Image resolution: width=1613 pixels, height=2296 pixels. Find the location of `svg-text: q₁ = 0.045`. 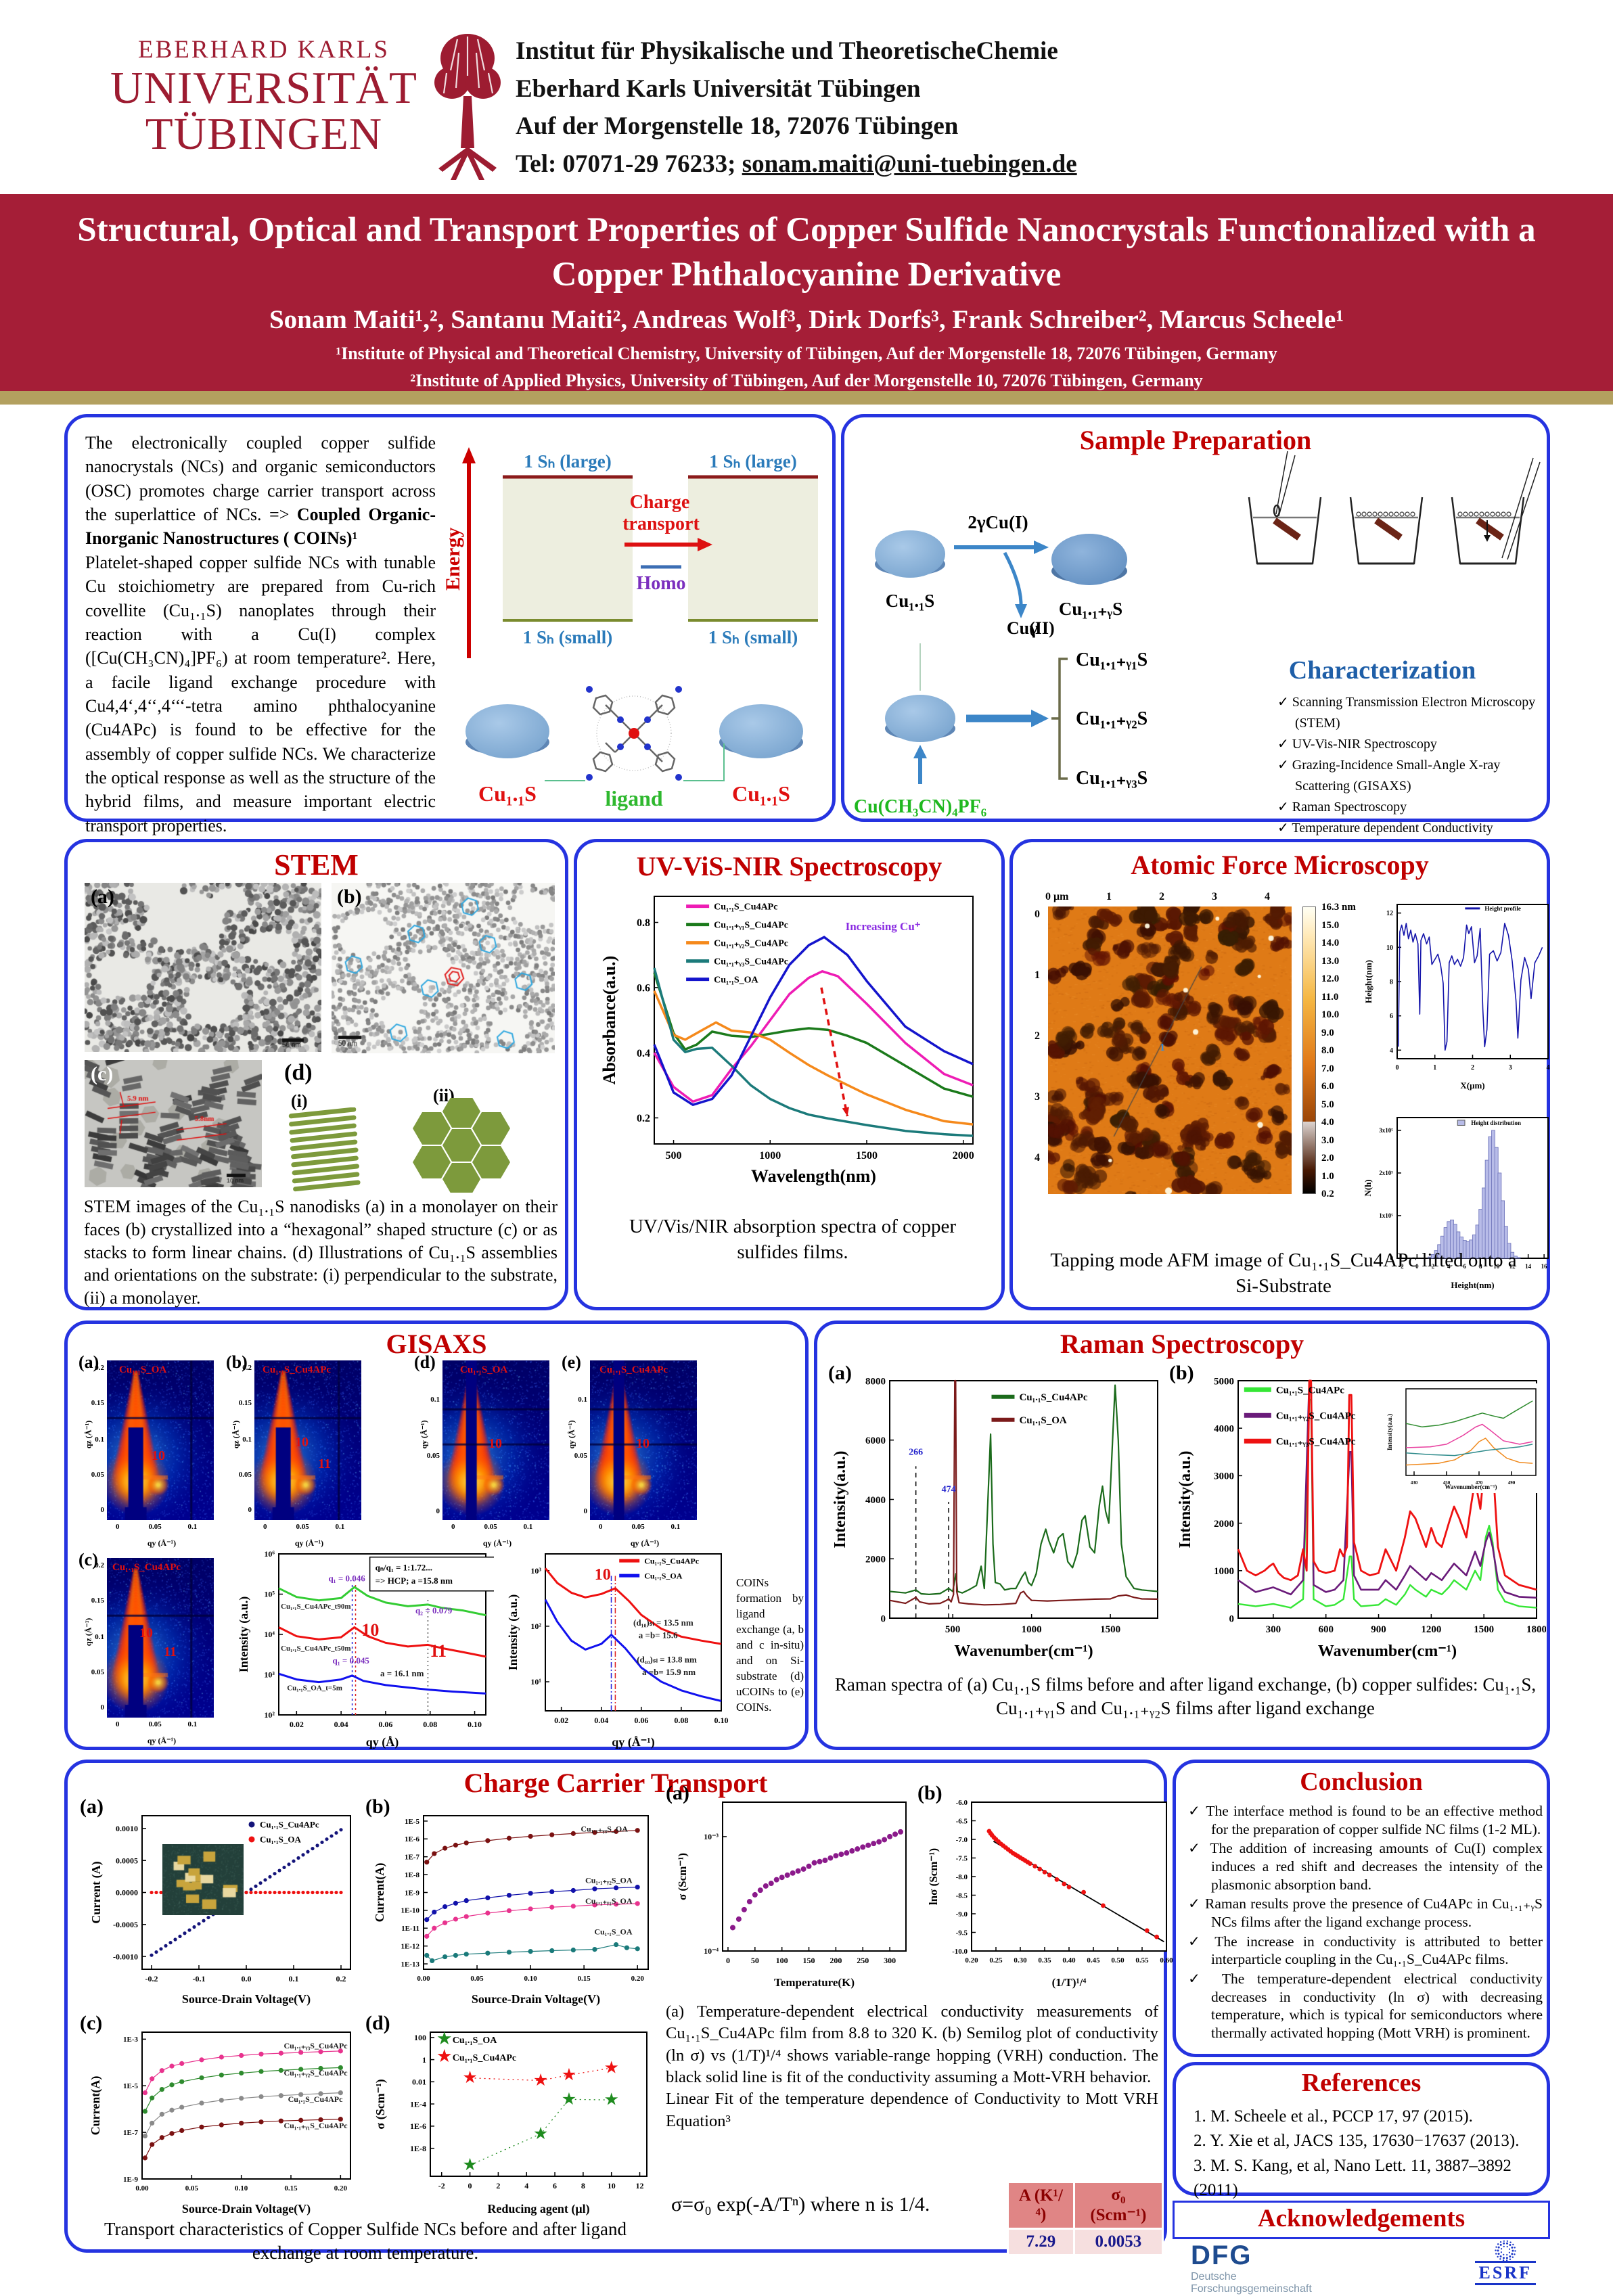

svg-text: q₁ = 0.045 is located at coordinates (351, 1660).